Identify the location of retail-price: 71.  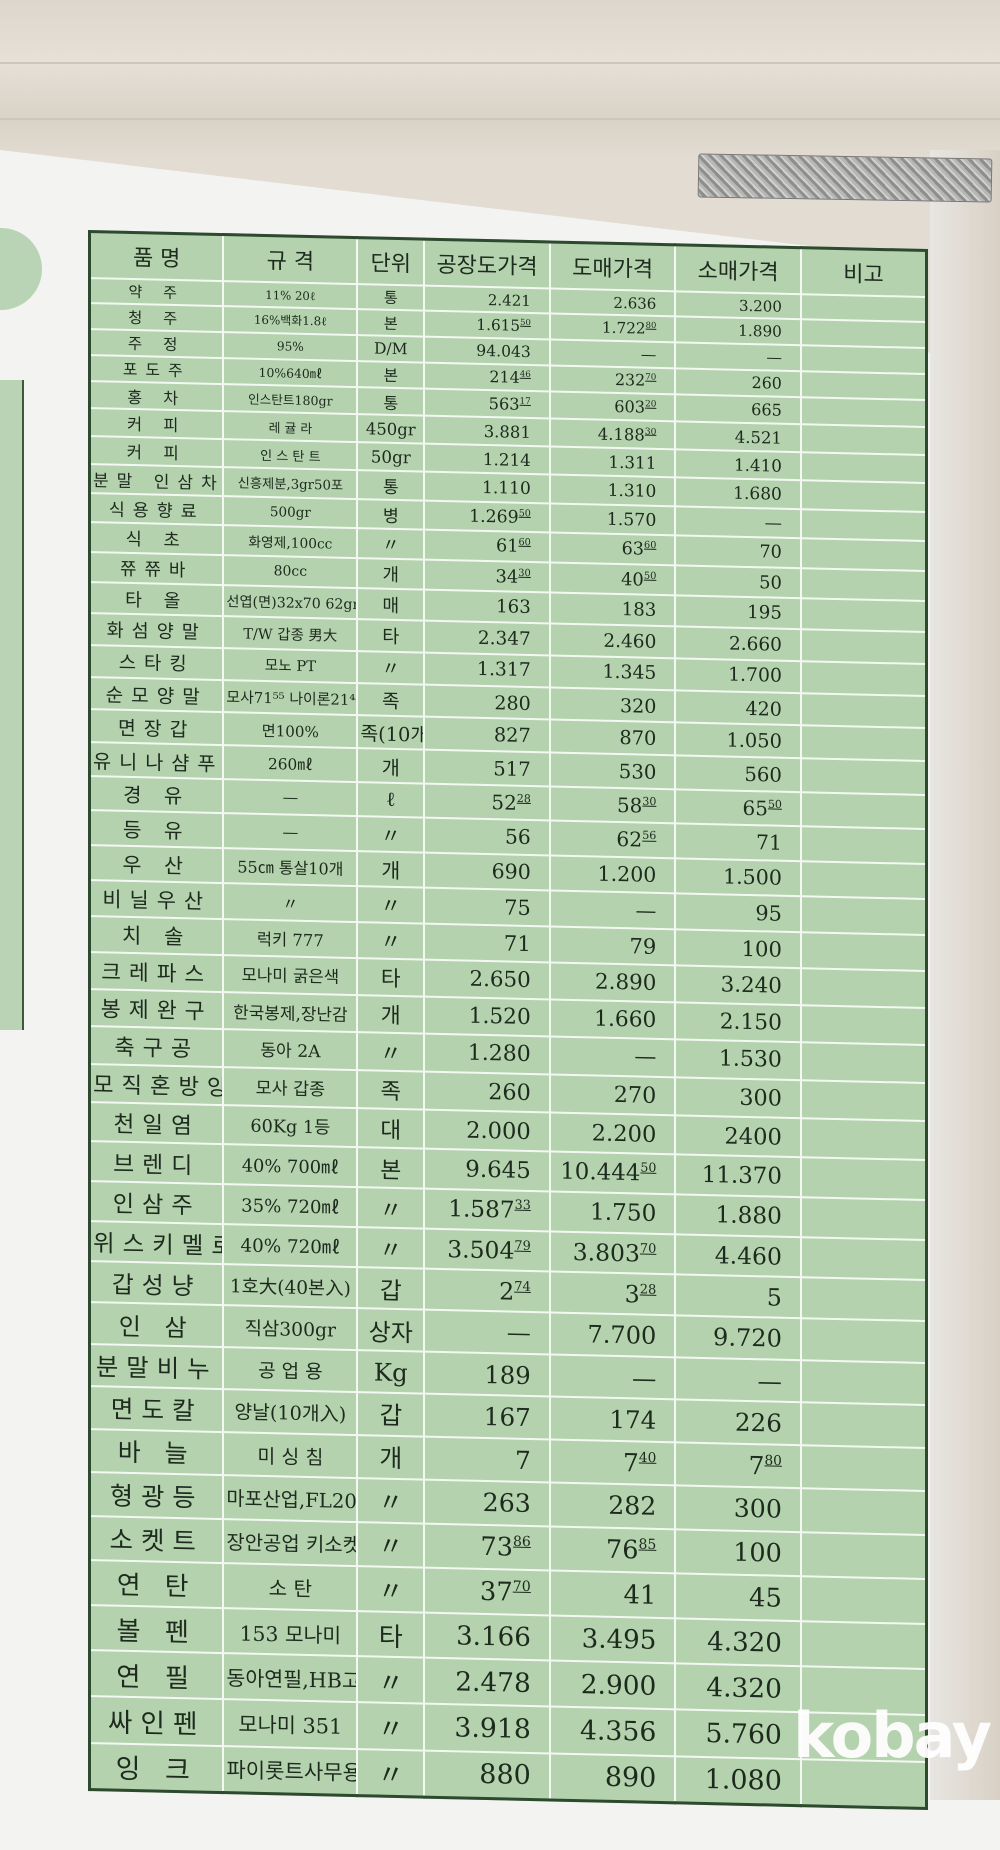
(738, 842).